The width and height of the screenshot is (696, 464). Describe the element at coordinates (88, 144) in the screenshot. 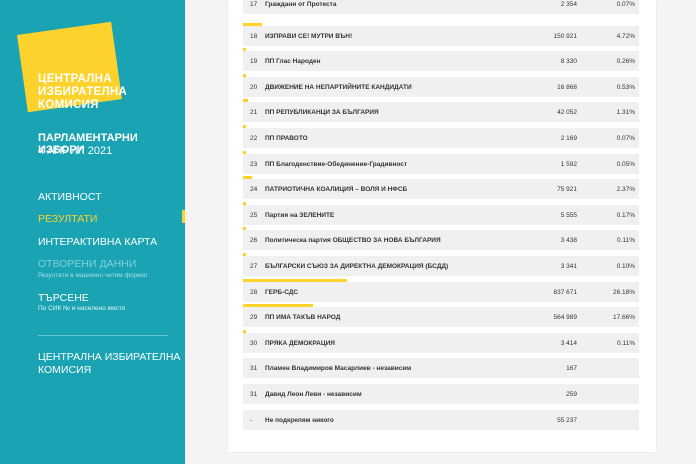

I see `election-title: ПАРЛАМЕНТАРНИ ИЗБОРИ` at that location.